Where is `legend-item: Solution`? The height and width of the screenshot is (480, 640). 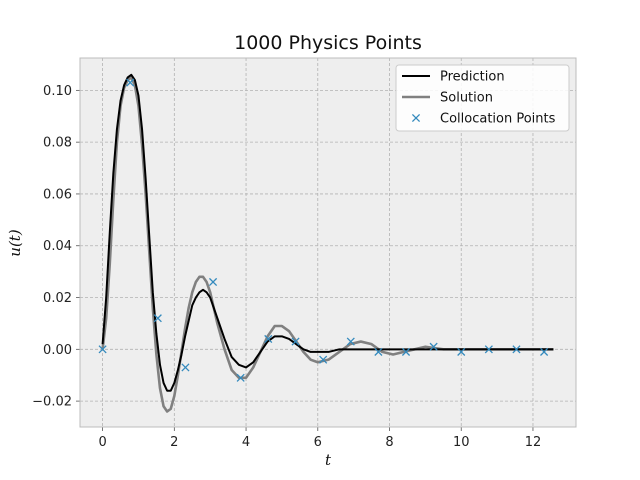 legend-item: Solution is located at coordinates (447, 98).